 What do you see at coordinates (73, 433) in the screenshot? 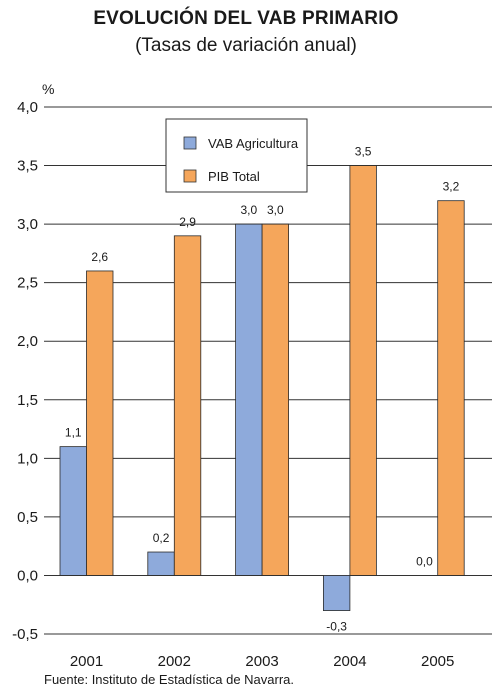
I see `data-label-vab-2001: 1,1` at bounding box center [73, 433].